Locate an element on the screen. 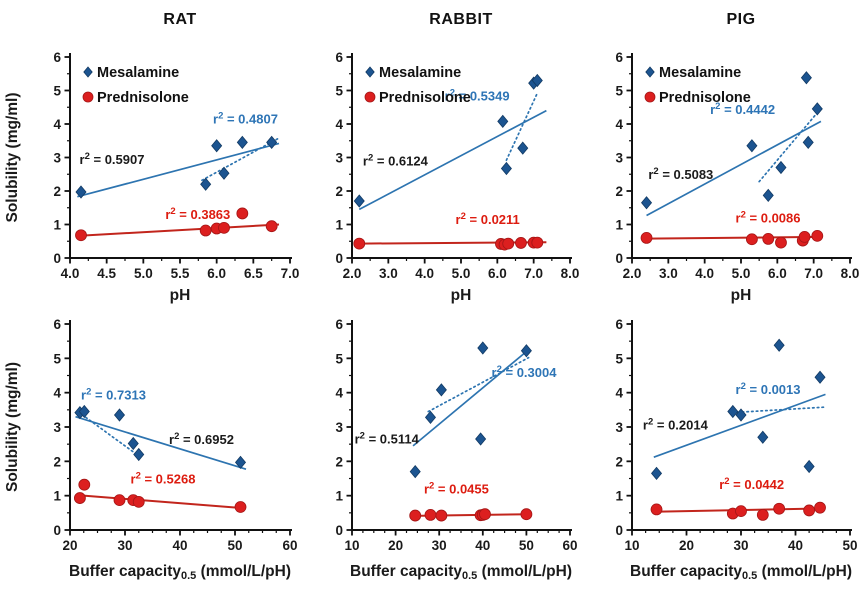 The height and width of the screenshot is (600, 866). trendlines is located at coordinates (734, 174).